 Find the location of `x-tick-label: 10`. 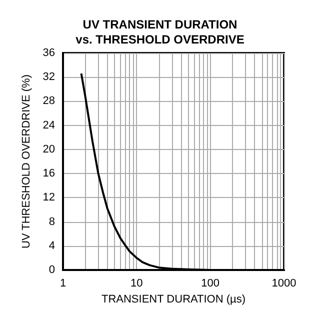

x-tick-label: 10 is located at coordinates (136, 284).